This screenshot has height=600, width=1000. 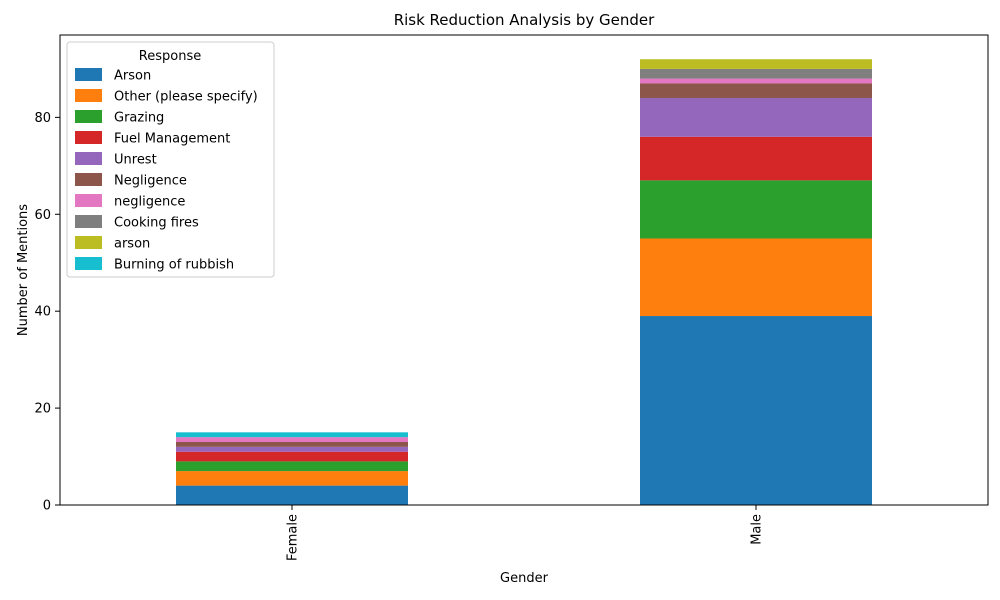 What do you see at coordinates (293, 537) in the screenshot?
I see `x-tick-label: Female` at bounding box center [293, 537].